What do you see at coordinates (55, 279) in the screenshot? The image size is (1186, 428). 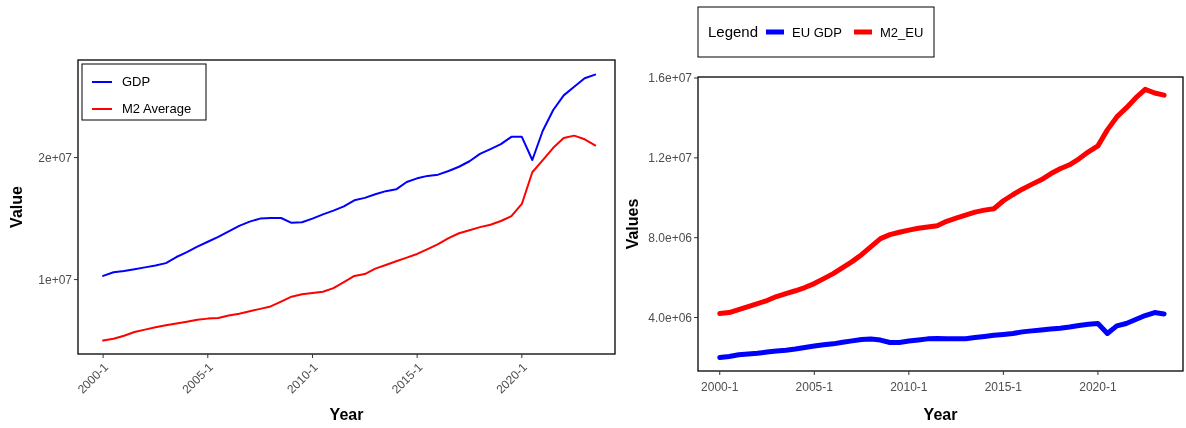 I see `y-tick-label: 1e+07` at bounding box center [55, 279].